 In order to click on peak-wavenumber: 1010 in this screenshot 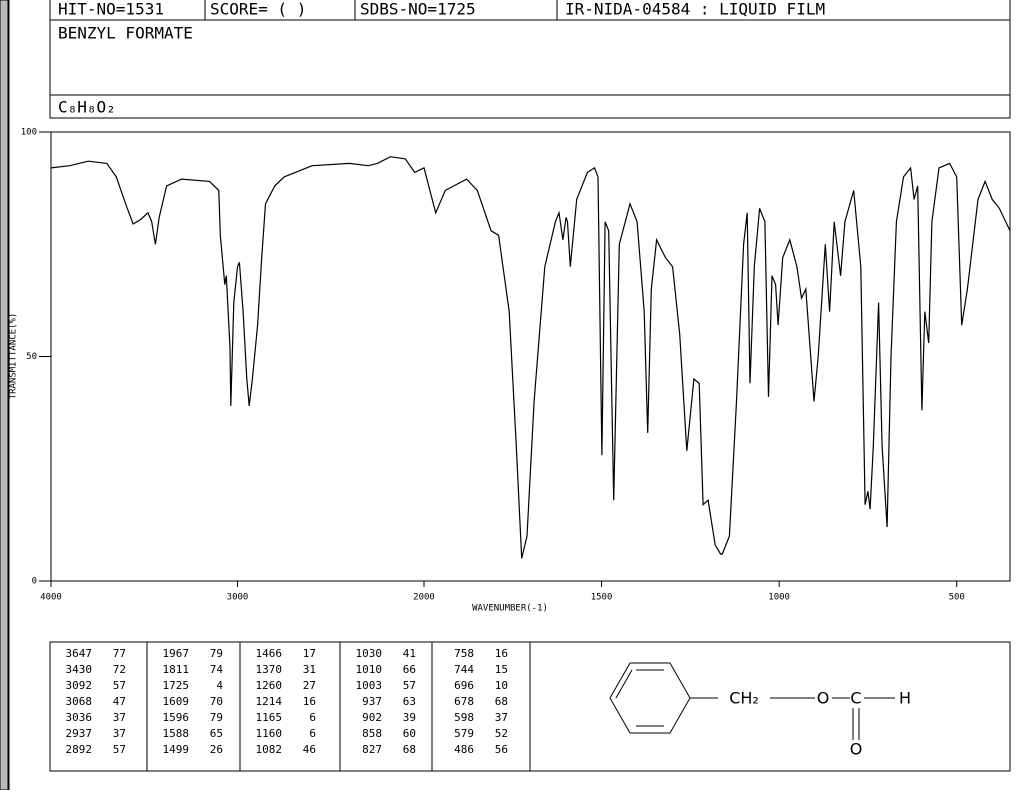, I will do `click(369, 669)`.